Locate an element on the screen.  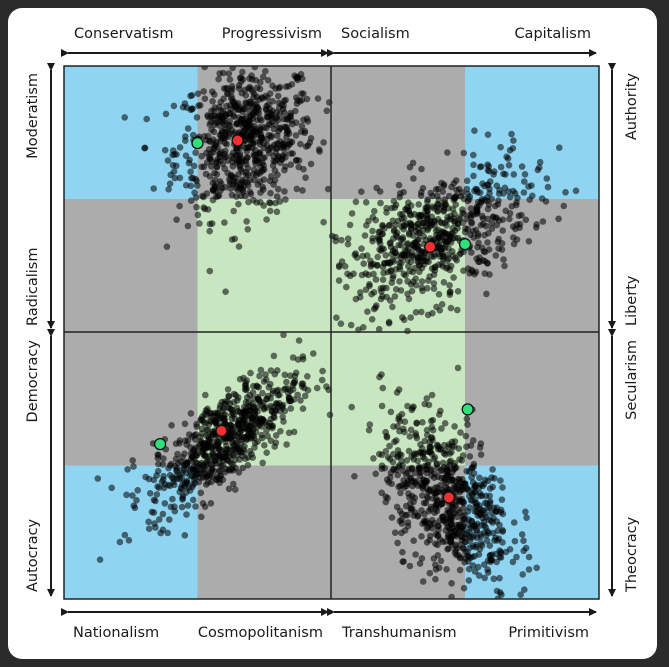
label-capitalism: Capitalism is located at coordinates (552, 34).